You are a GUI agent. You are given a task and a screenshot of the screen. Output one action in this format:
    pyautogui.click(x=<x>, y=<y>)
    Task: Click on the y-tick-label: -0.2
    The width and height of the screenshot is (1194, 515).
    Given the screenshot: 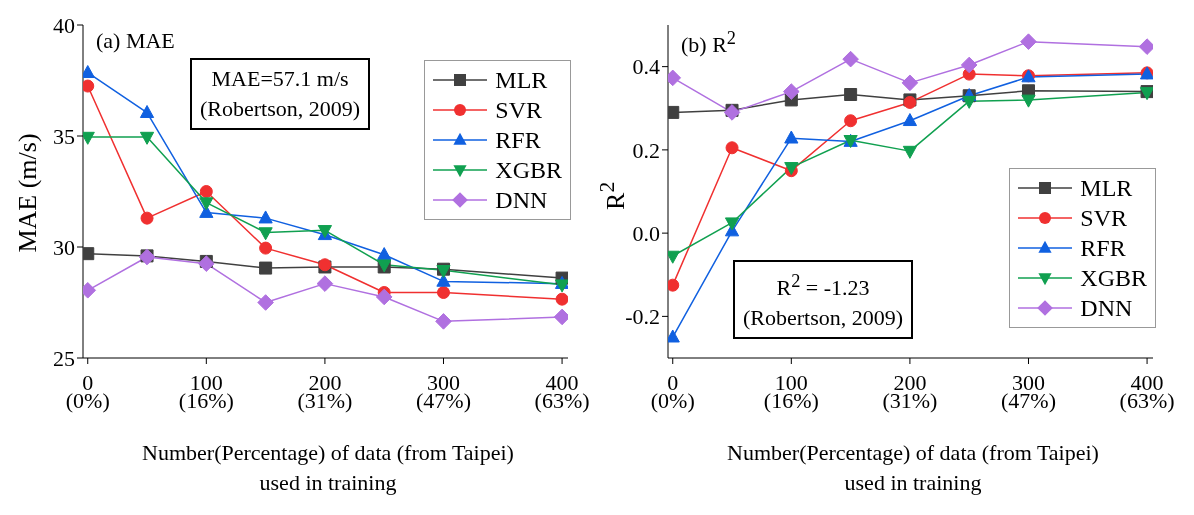 What is the action you would take?
    pyautogui.click(x=642, y=317)
    